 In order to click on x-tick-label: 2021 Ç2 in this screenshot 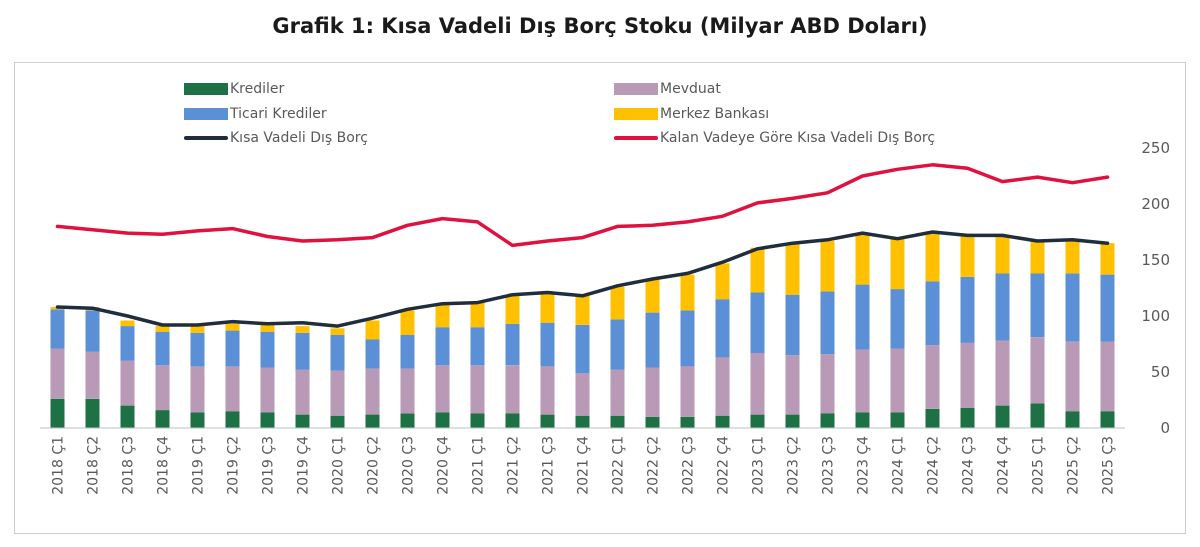, I will do `click(514, 465)`.